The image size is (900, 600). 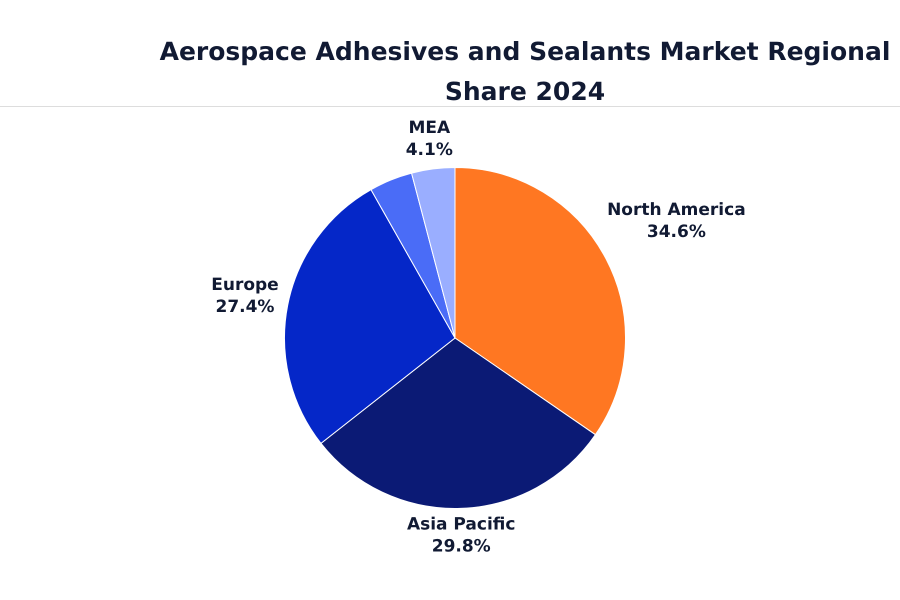 What do you see at coordinates (461, 524) in the screenshot?
I see `slice-label: Asia Pacific` at bounding box center [461, 524].